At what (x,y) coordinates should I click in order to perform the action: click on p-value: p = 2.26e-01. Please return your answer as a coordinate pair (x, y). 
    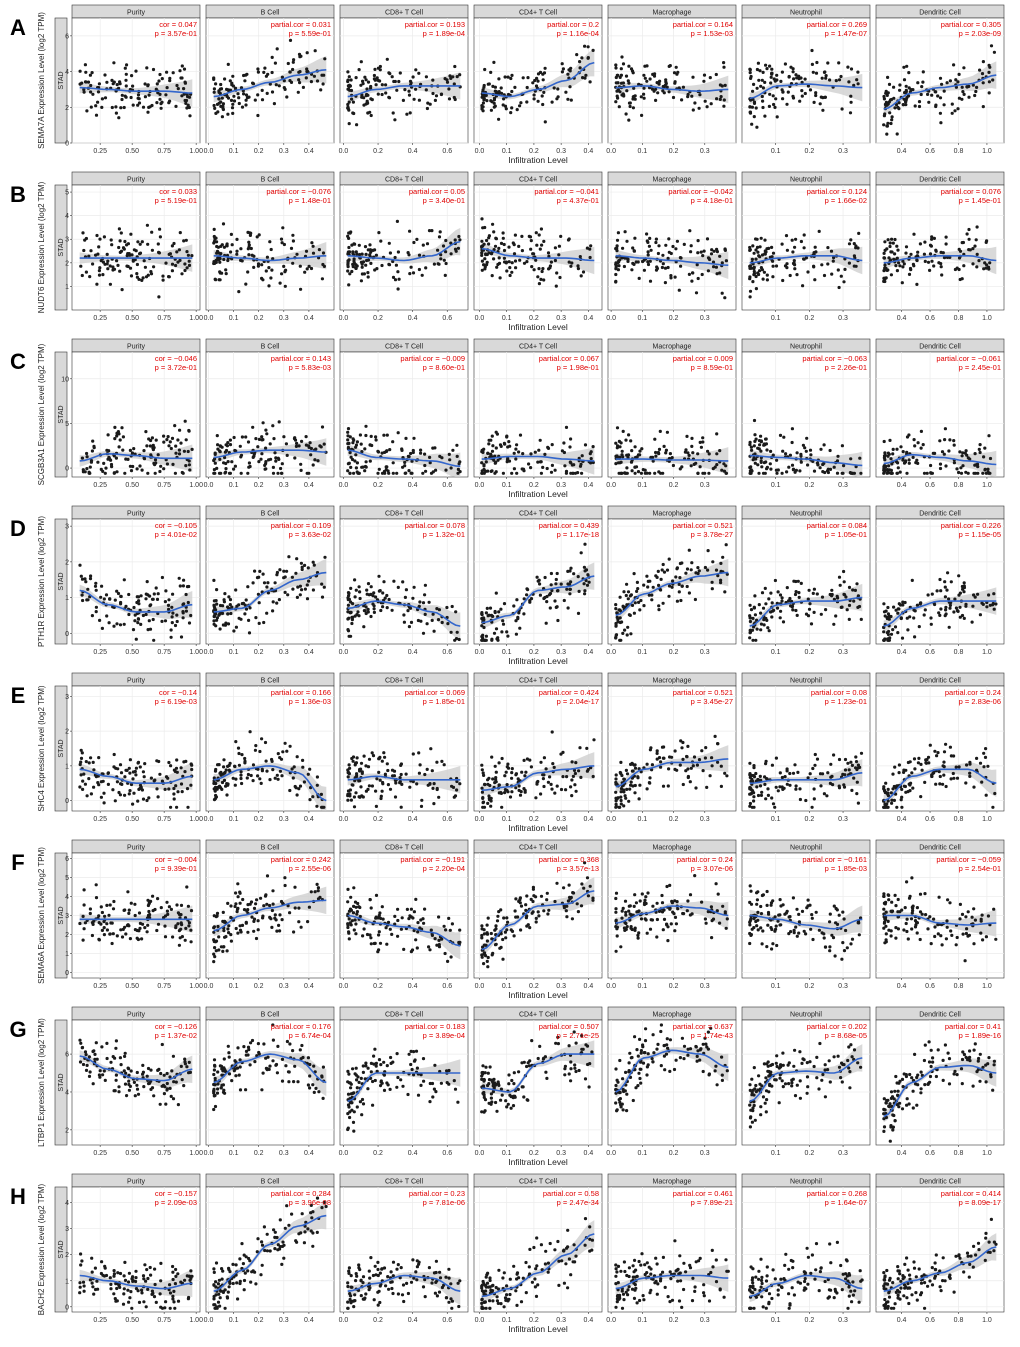
    Looking at the image, I should click on (846, 367).